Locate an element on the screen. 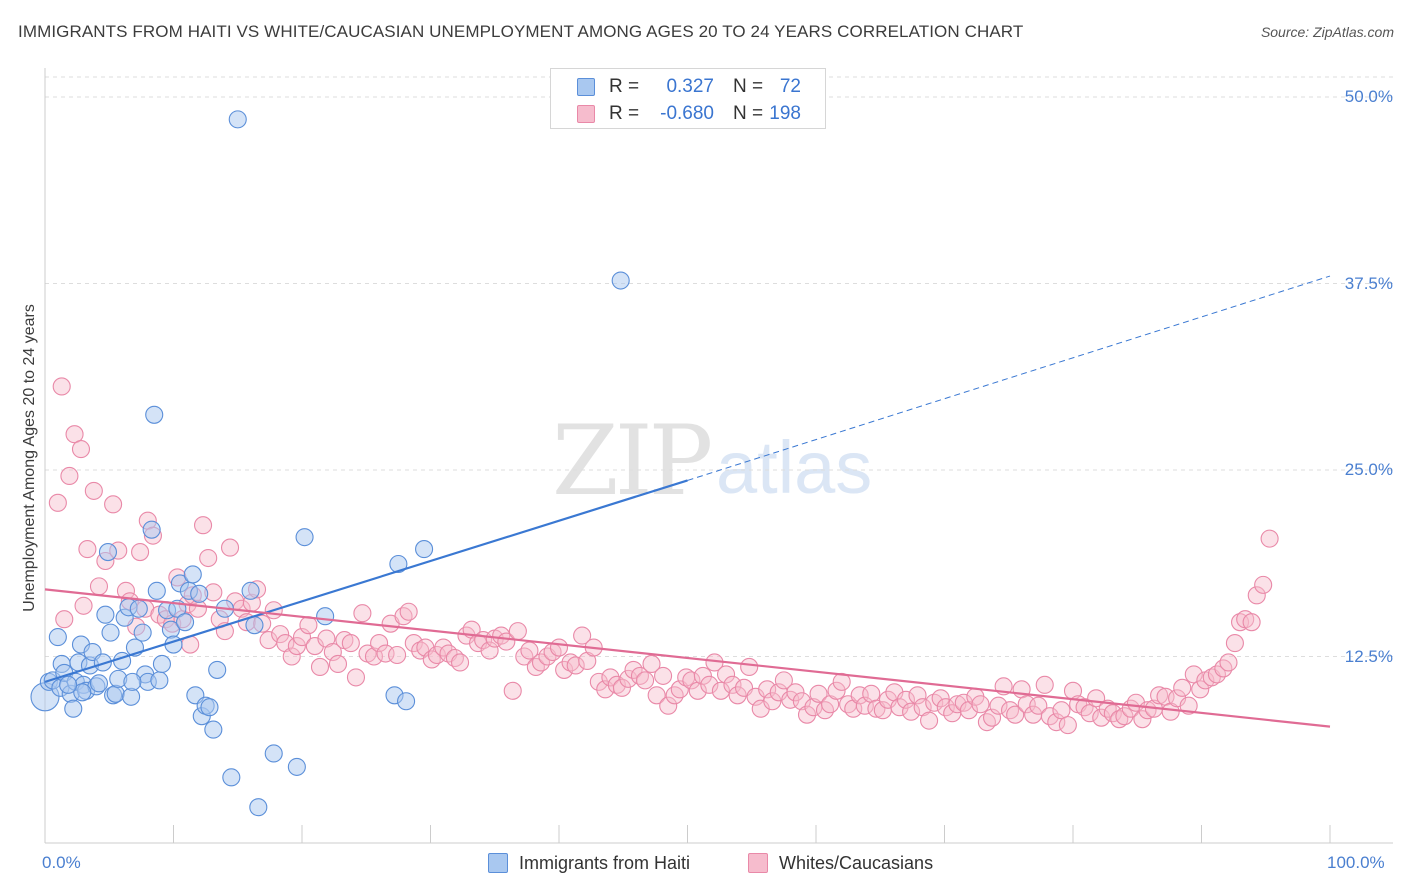 The height and width of the screenshot is (892, 1406). r-value: 0.327 is located at coordinates (690, 86).